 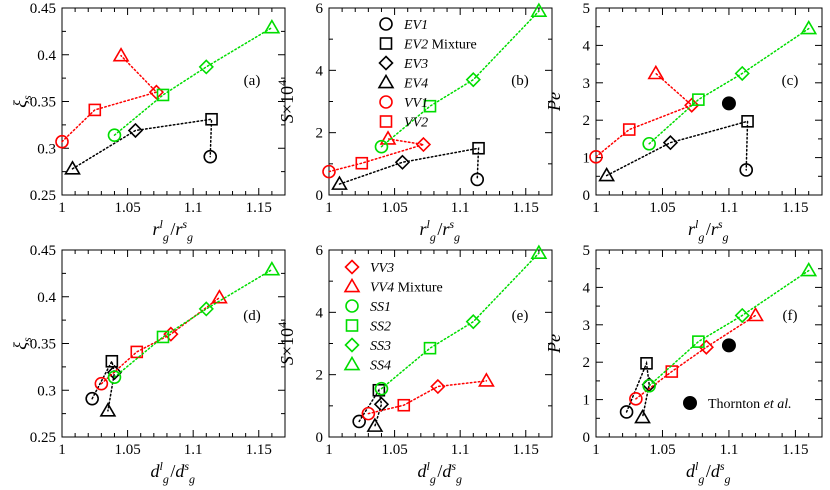 I want to click on panel-label: (e), so click(x=520, y=316).